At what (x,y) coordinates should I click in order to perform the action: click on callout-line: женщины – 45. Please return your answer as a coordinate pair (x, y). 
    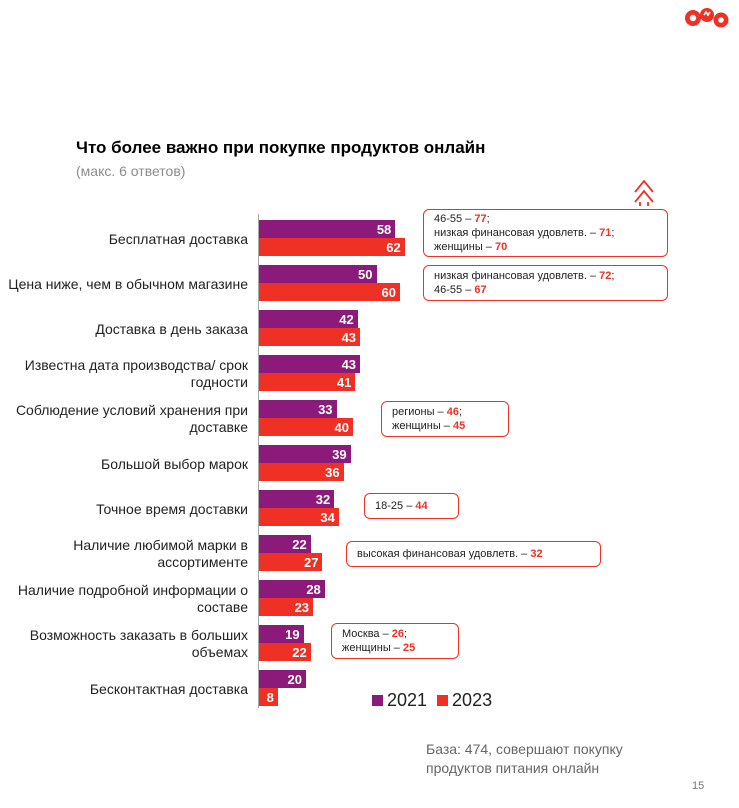
    Looking at the image, I should click on (445, 426).